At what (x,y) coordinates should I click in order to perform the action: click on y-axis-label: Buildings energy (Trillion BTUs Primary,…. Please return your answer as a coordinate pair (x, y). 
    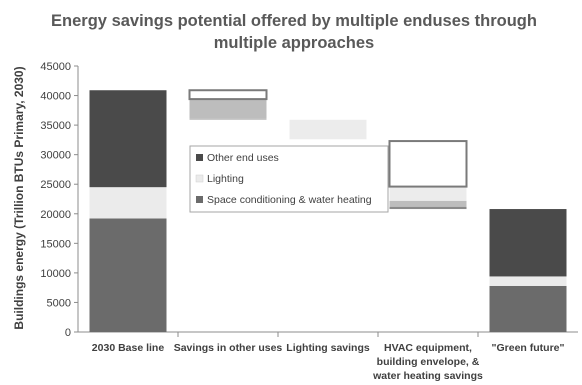
    Looking at the image, I should click on (19, 197).